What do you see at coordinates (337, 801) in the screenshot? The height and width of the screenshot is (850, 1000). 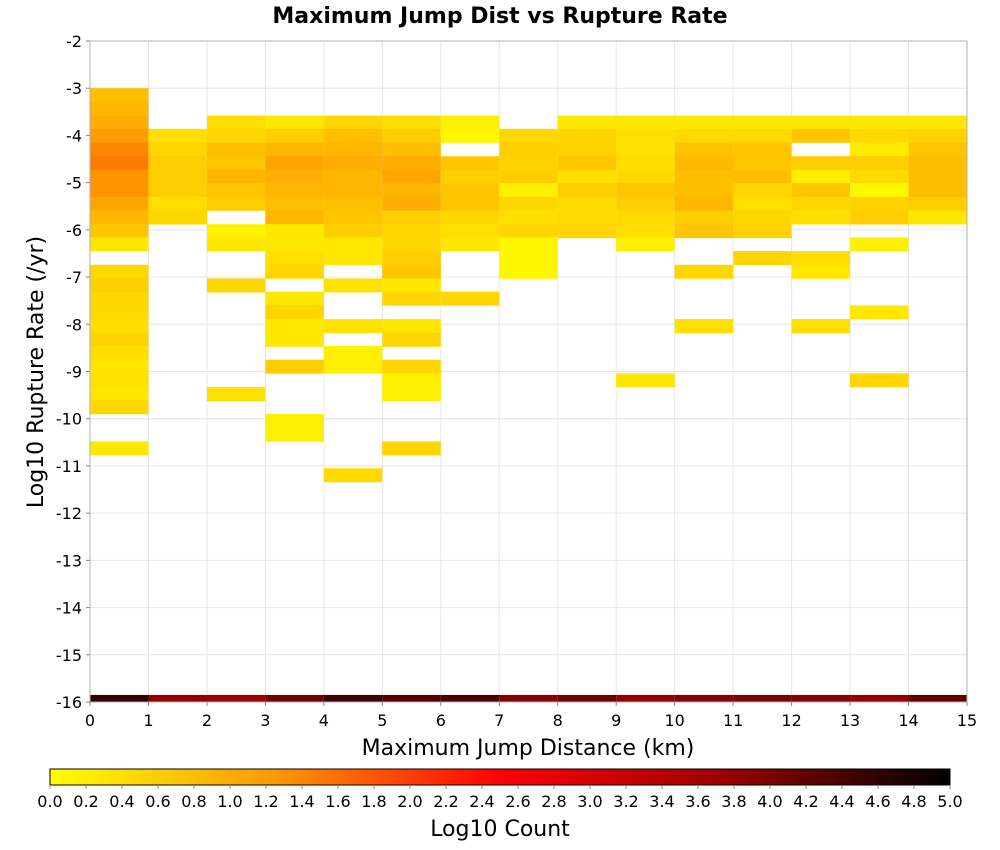 I see `colorbar-tick-label: 1.6` at bounding box center [337, 801].